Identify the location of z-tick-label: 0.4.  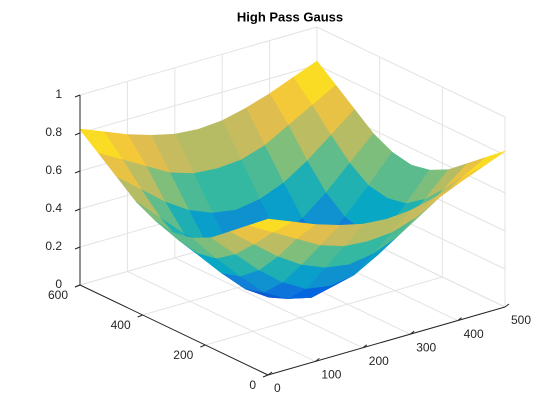
(53, 208).